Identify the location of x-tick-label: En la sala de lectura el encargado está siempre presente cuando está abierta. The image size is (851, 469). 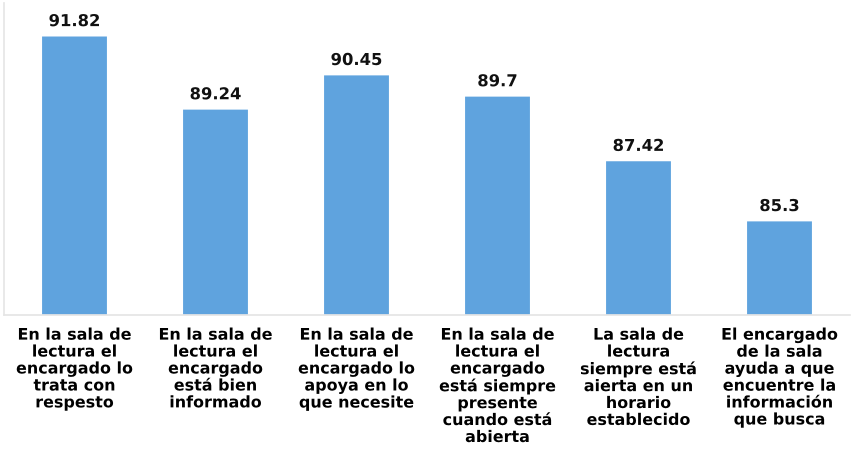
(498, 385).